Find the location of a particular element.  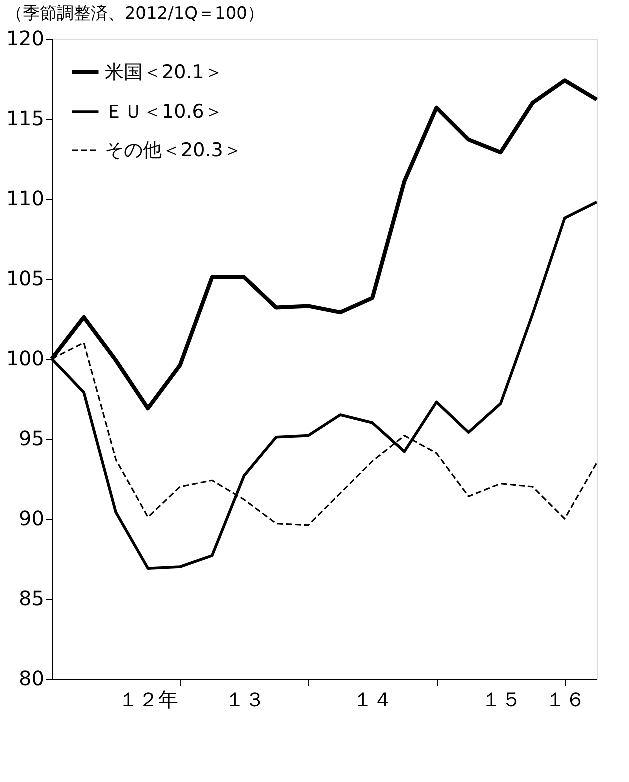

y-tick-label: 80 is located at coordinates (31, 678).